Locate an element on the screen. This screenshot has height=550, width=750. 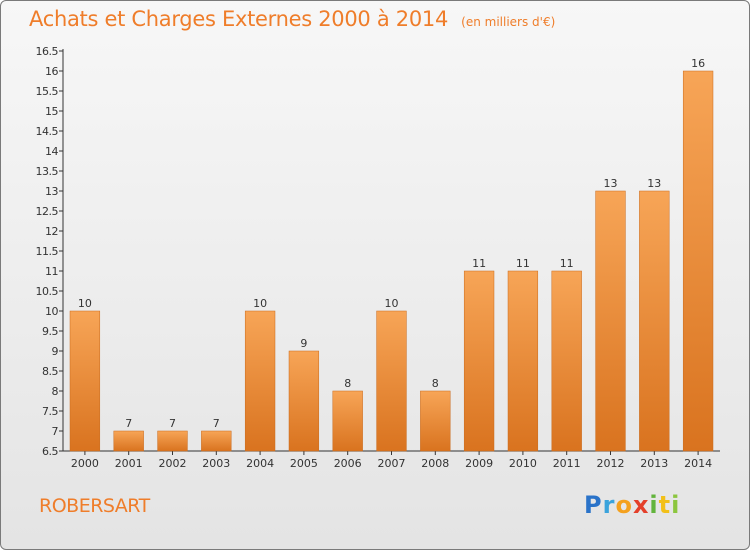
chart-subtitle: (en milliers d'€) is located at coordinates (508, 22).